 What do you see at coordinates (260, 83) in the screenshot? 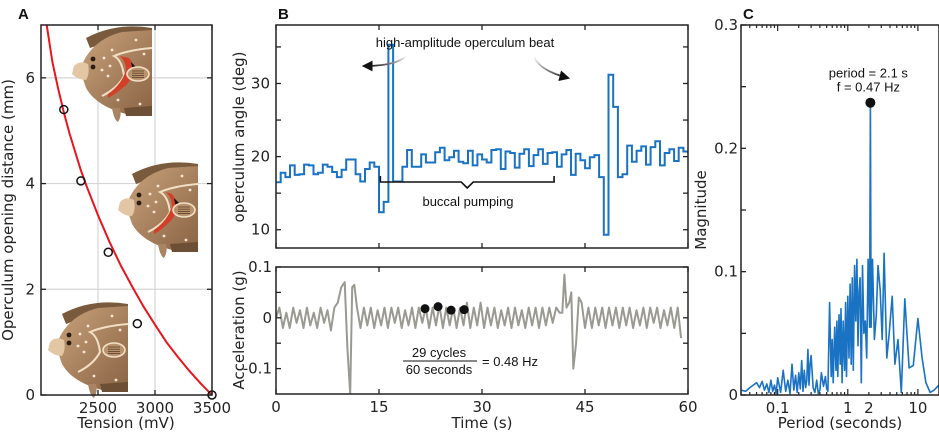
I see `y-tick-label: 30` at bounding box center [260, 83].